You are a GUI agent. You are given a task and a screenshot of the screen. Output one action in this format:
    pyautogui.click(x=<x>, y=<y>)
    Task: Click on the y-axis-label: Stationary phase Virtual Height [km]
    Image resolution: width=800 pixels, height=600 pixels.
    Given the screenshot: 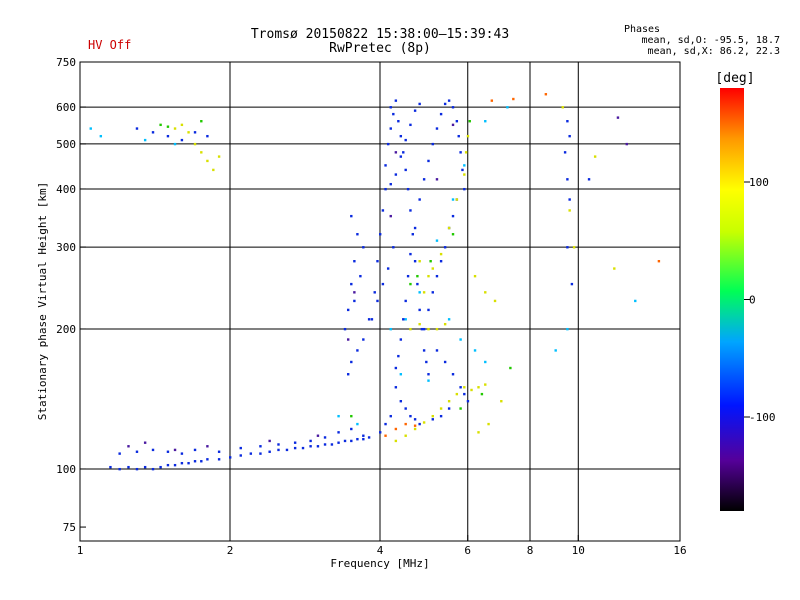 What is the action you would take?
    pyautogui.click(x=42, y=301)
    